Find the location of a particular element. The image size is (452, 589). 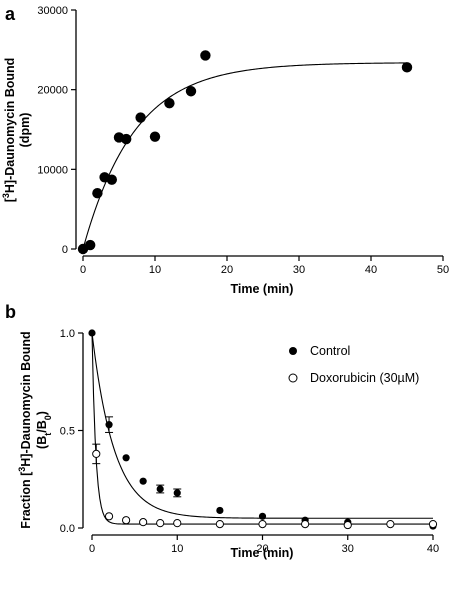

panel-a-x-tick-label: 10 is located at coordinates (155, 270).